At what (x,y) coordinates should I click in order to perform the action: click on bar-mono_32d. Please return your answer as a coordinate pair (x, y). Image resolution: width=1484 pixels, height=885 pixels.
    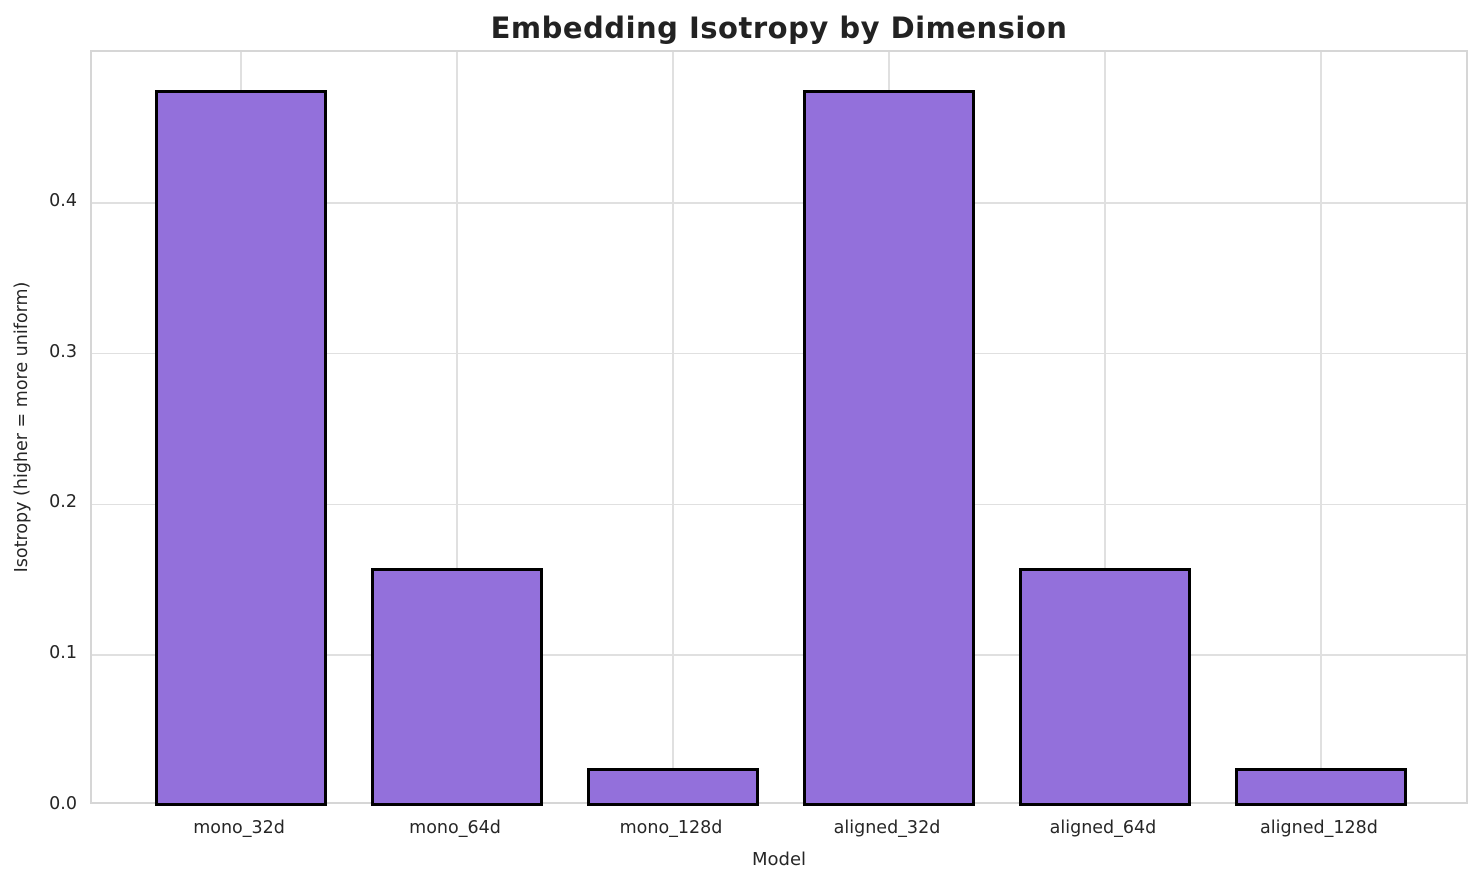
    Looking at the image, I should click on (241, 447).